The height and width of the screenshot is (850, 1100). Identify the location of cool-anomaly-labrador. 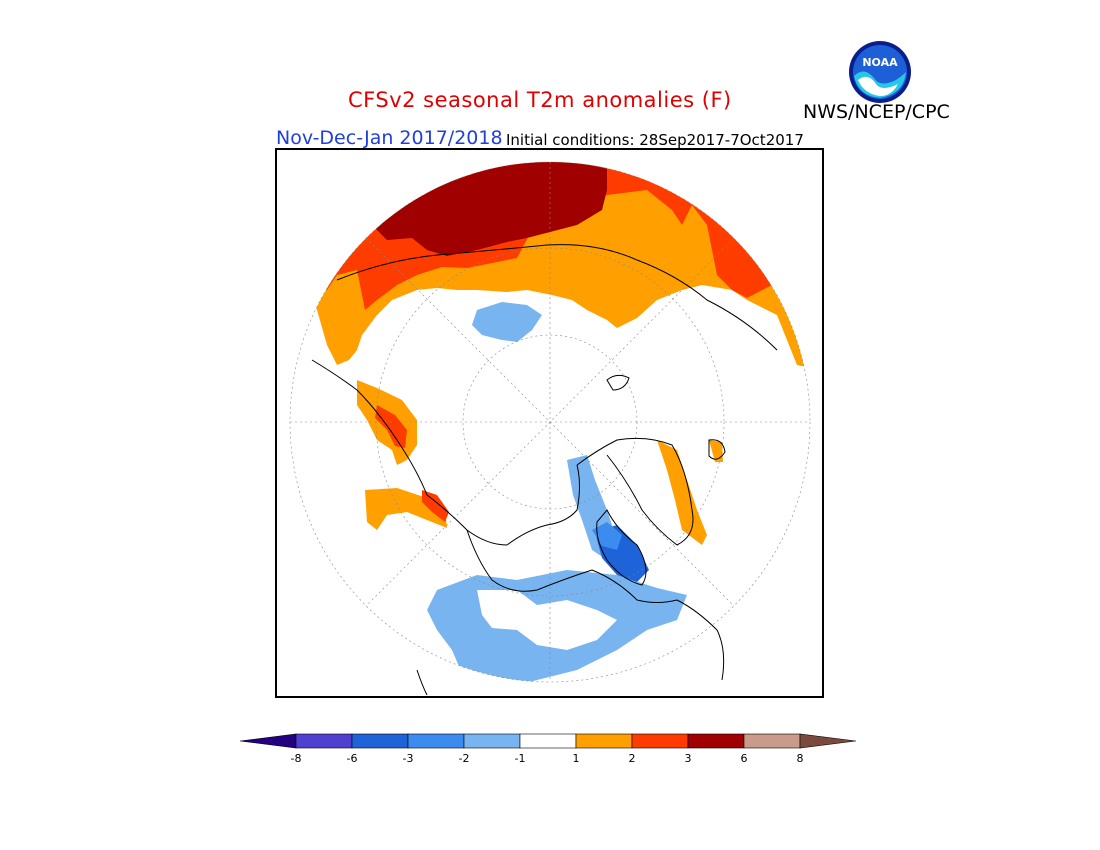
(654, 610).